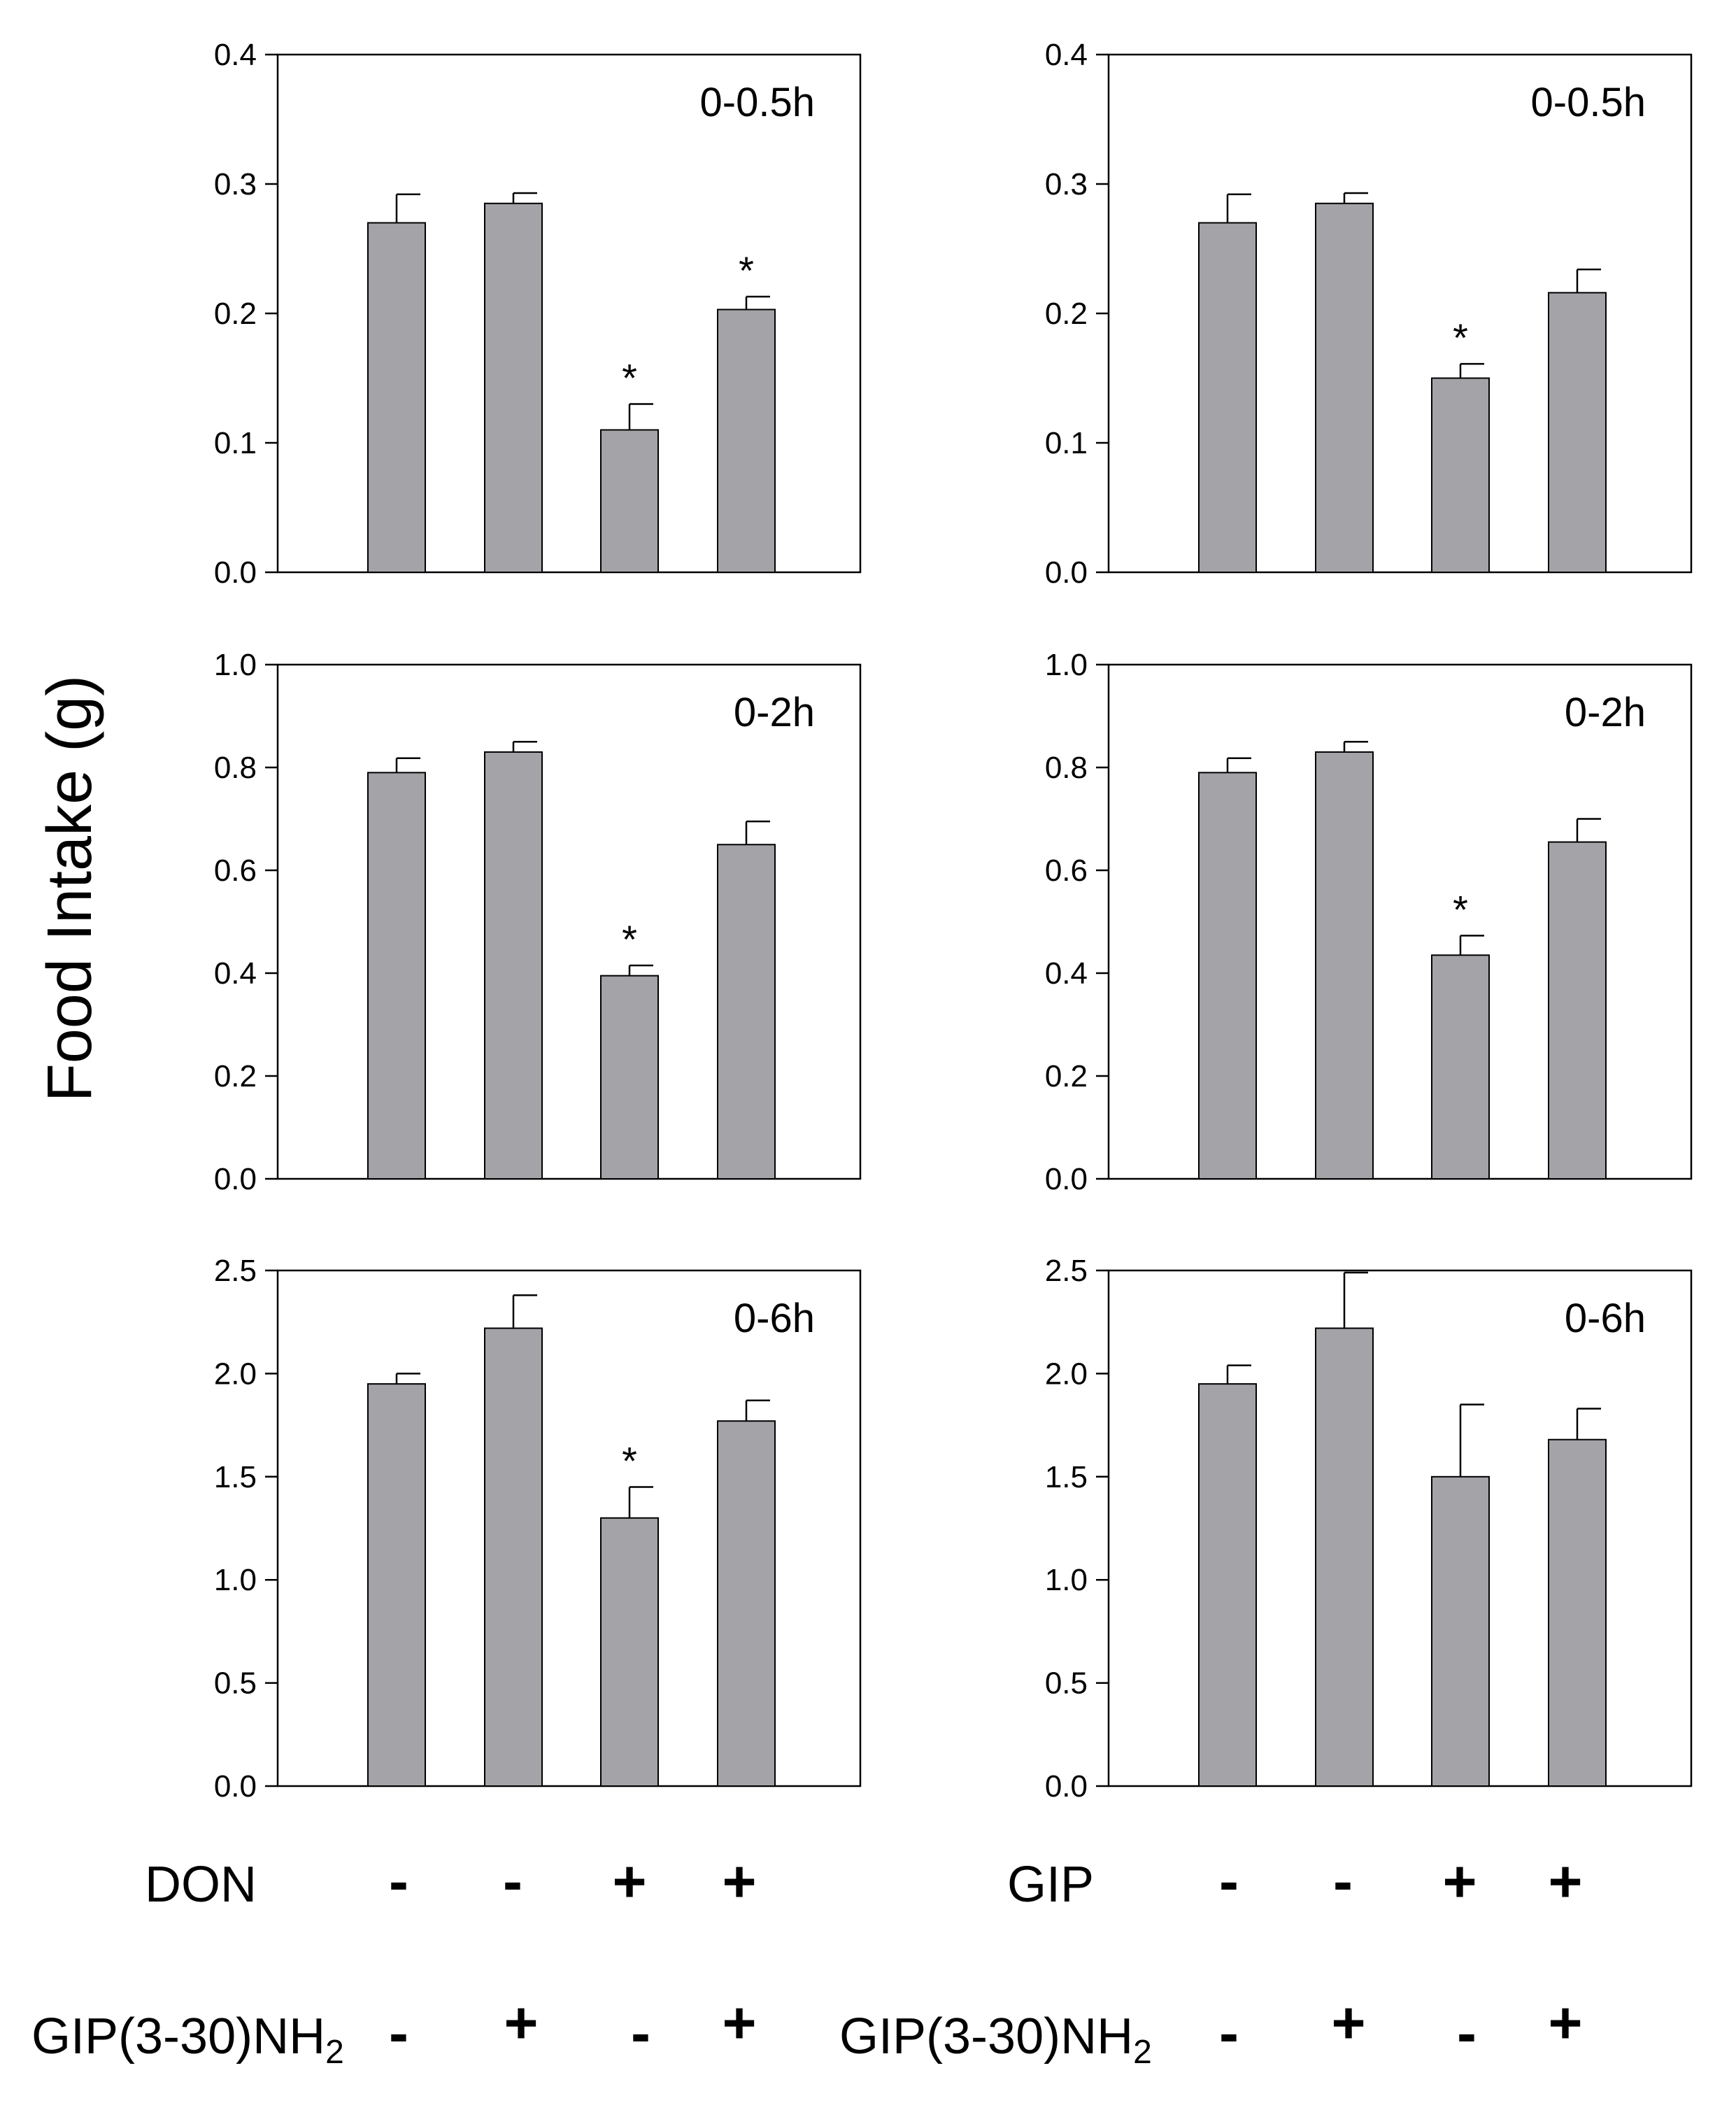 The height and width of the screenshot is (2103, 1736). What do you see at coordinates (1050, 1885) in the screenshot?
I see `gip-label: GIP` at bounding box center [1050, 1885].